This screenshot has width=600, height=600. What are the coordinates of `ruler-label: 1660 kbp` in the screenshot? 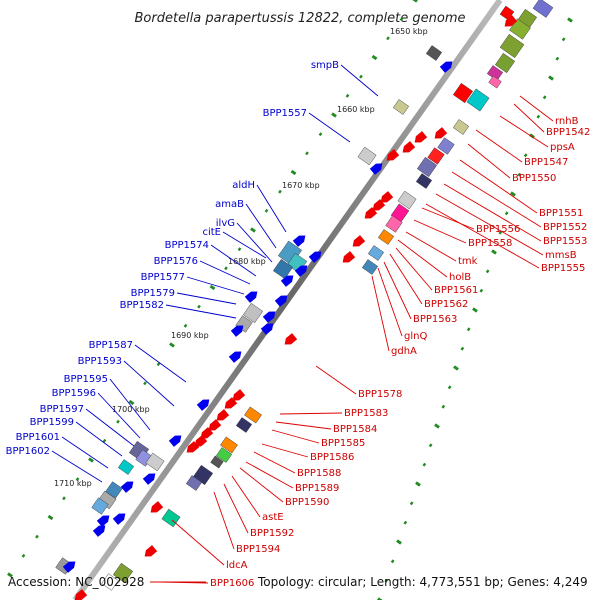 It's located at (356, 109).